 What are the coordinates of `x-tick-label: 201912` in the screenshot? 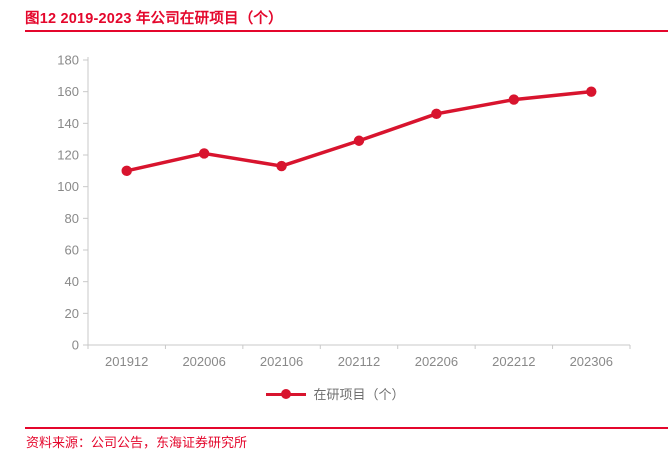 It's located at (126, 361).